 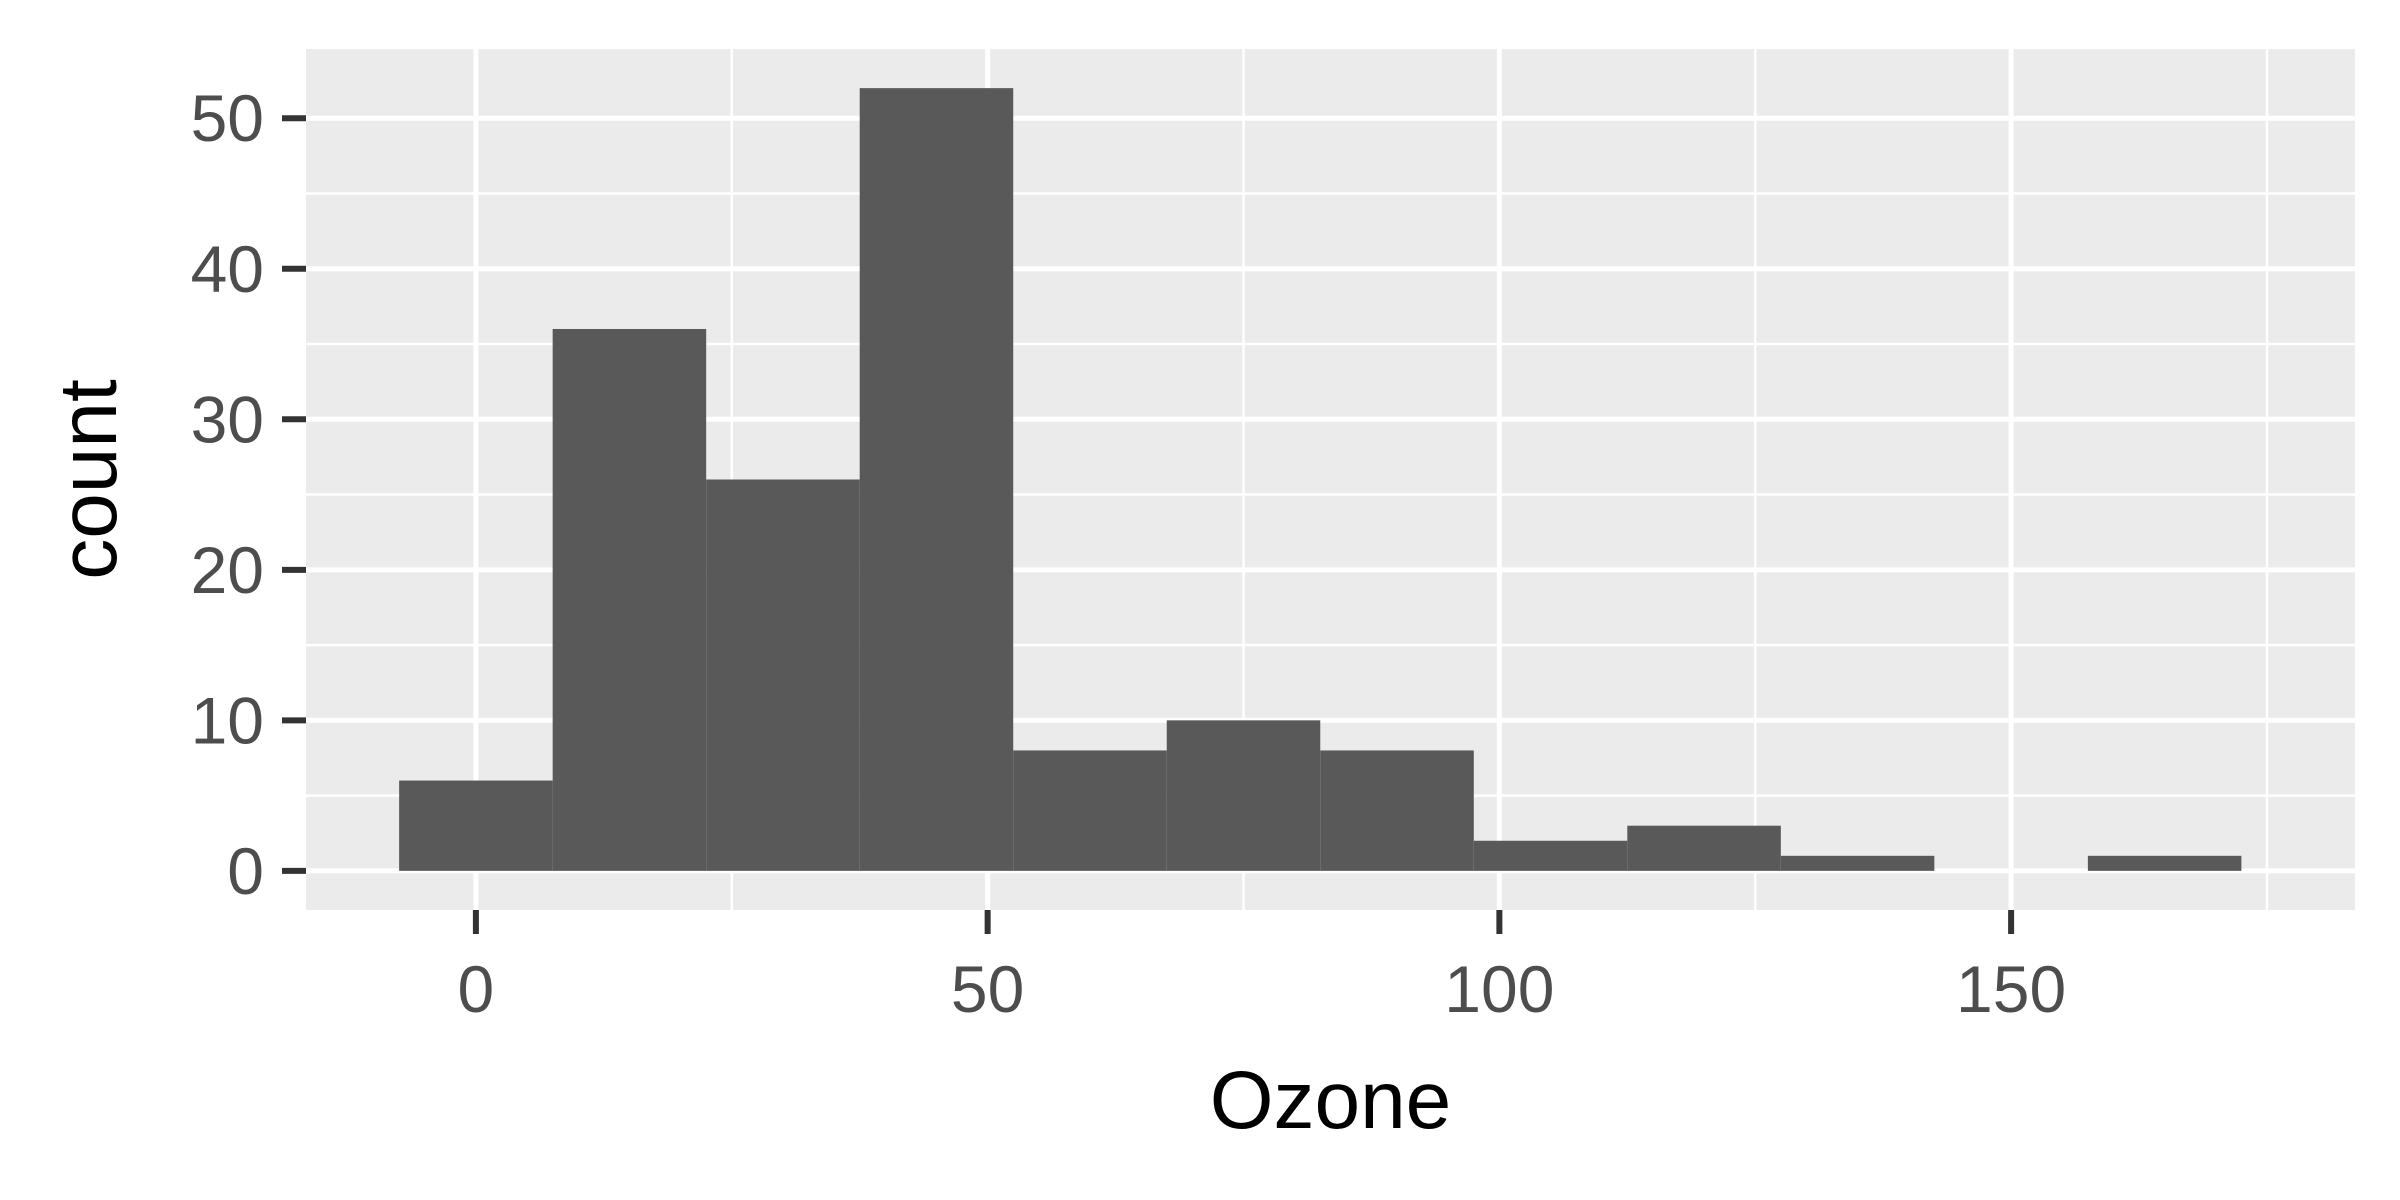 I want to click on y-tick-label: 40, so click(x=227, y=269).